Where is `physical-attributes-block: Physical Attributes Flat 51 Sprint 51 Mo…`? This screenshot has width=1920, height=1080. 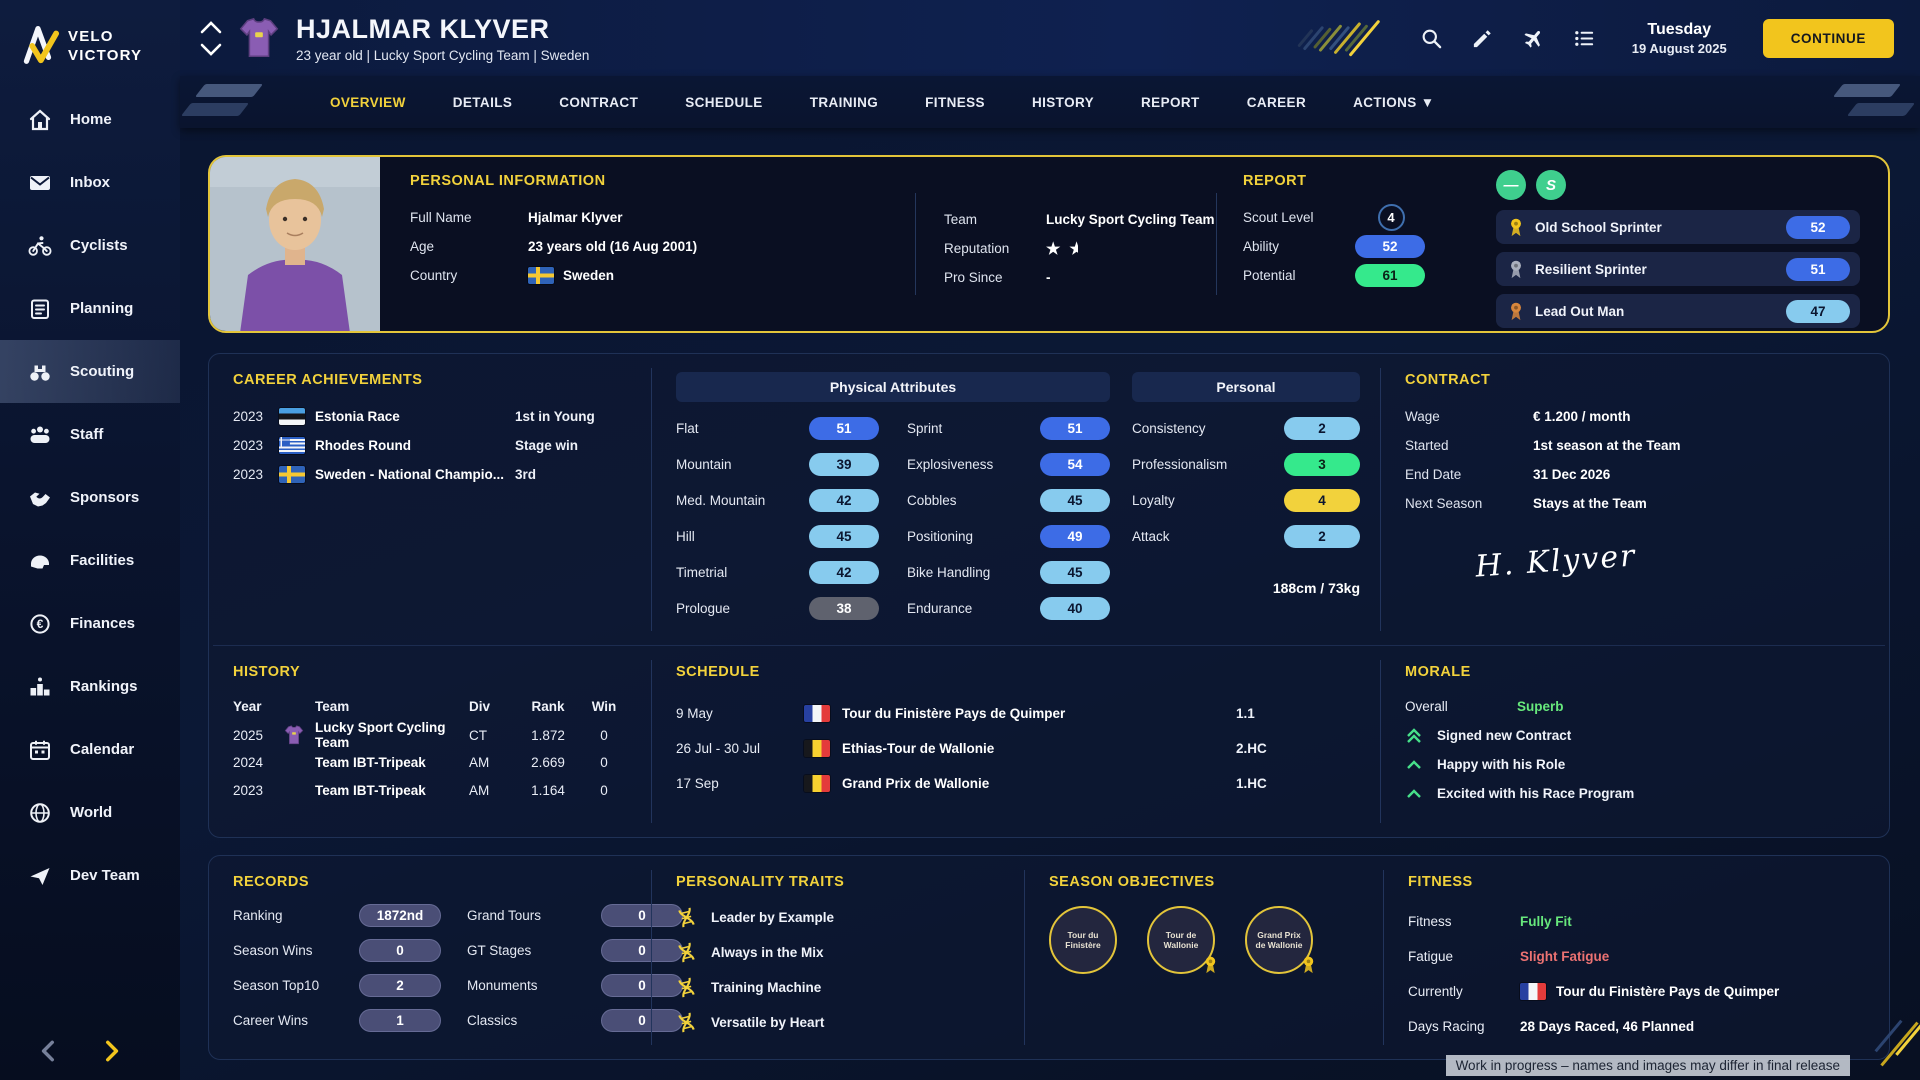 physical-attributes-block: Physical Attributes Flat 51 Sprint 51 Mo… is located at coordinates (904, 508).